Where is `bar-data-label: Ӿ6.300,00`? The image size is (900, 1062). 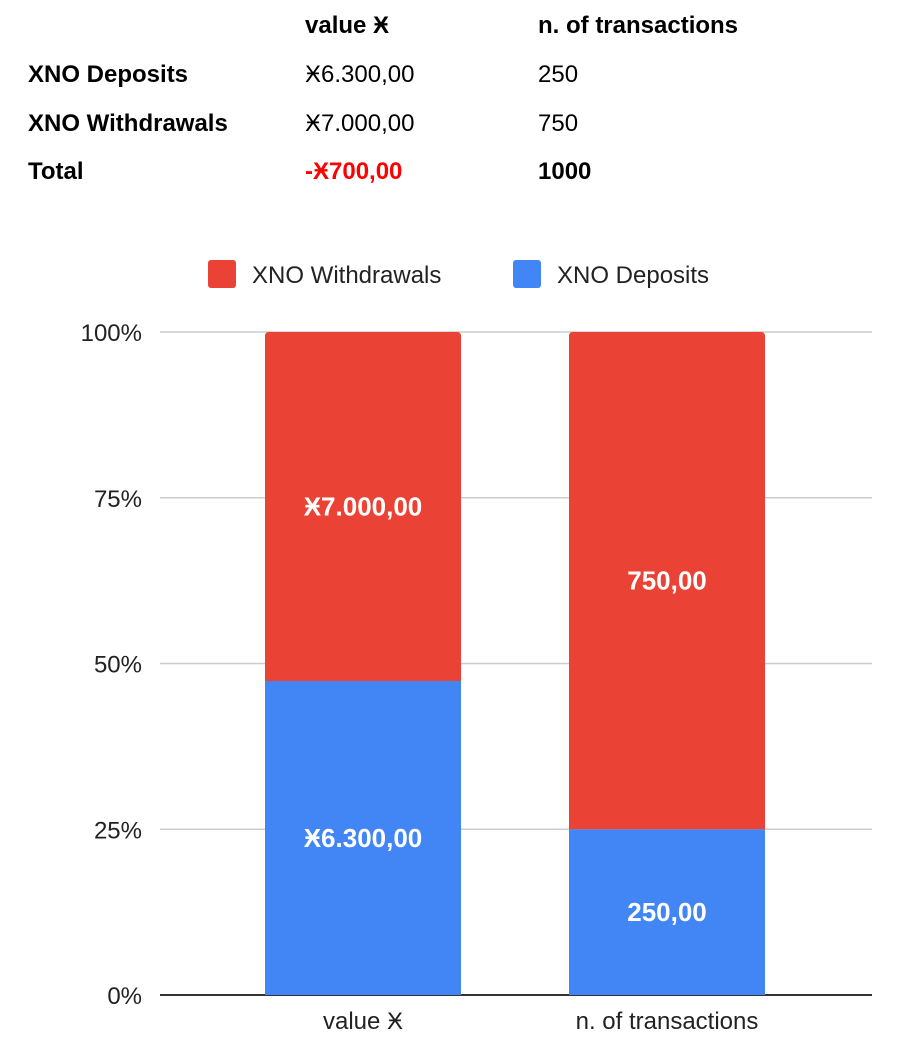
bar-data-label: Ӿ6.300,00 is located at coordinates (363, 838).